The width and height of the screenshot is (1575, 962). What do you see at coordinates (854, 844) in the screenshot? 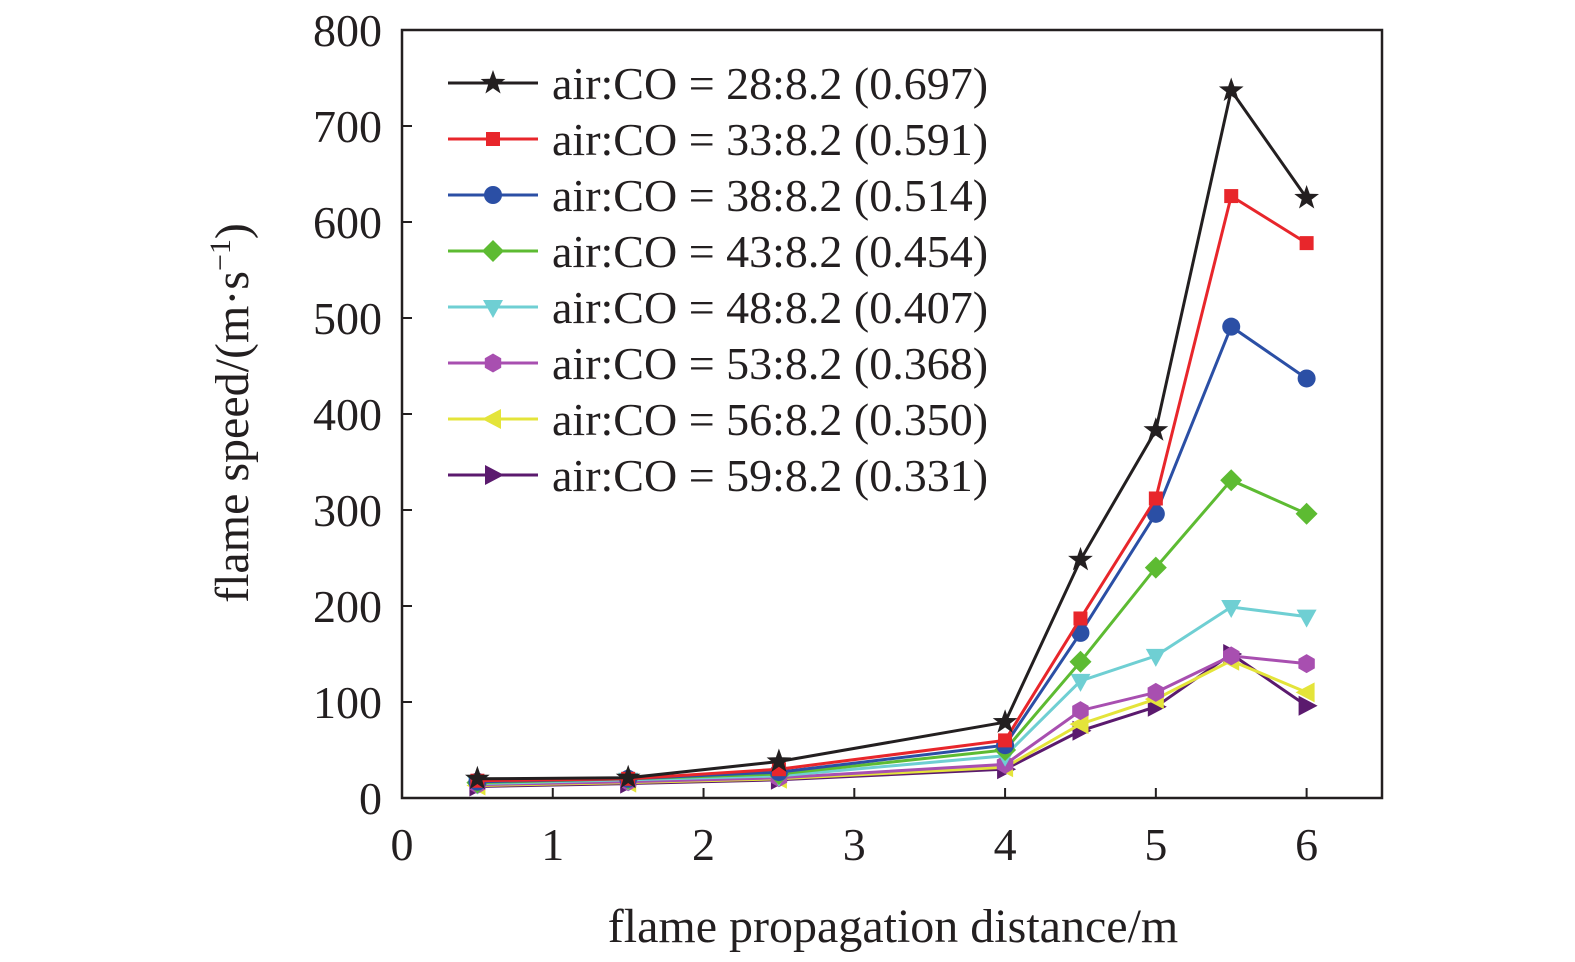
I see `x-tick-label: 3` at bounding box center [854, 844].